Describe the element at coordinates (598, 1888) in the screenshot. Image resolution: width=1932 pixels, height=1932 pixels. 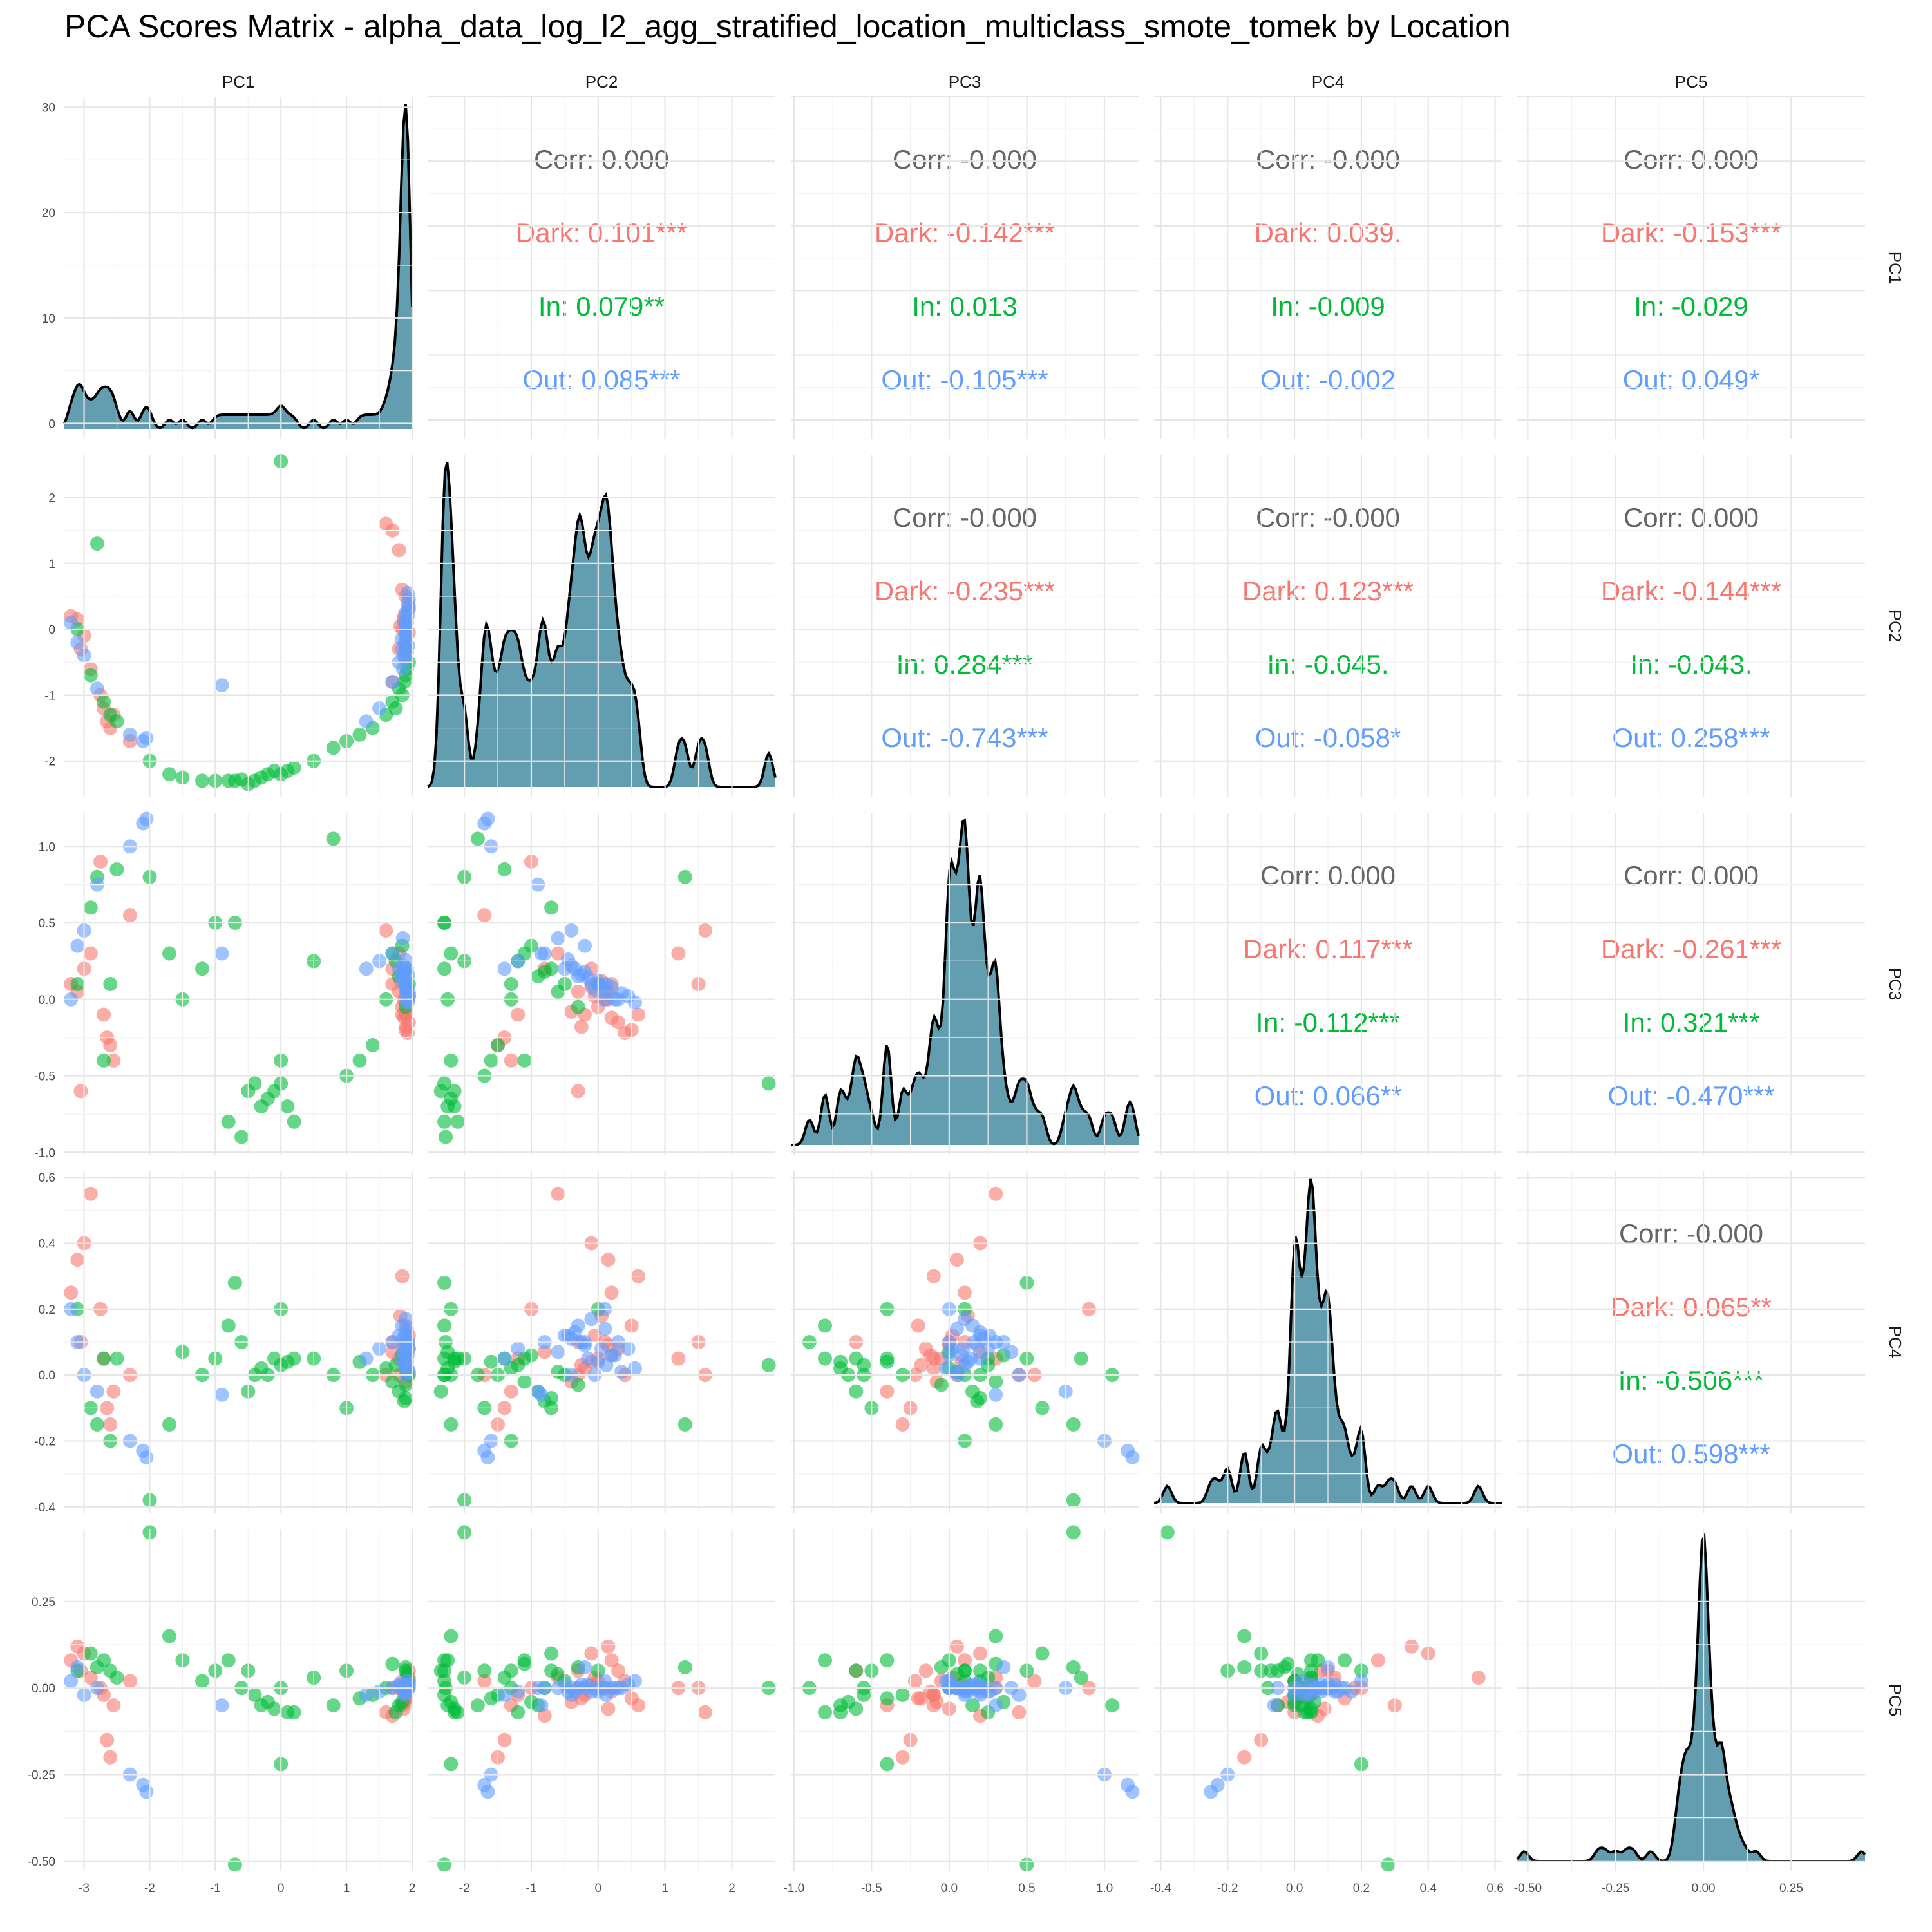
I see `x-tick-label: 0` at that location.